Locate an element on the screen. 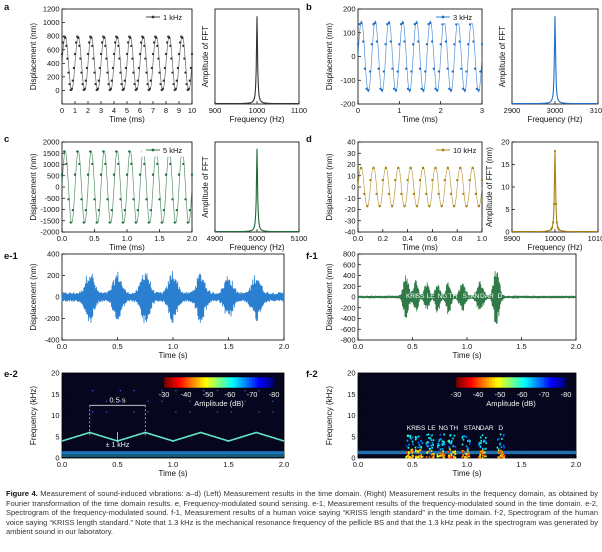 The width and height of the screenshot is (602, 552). e2-colorbar-tick: -60 is located at coordinates (230, 394).